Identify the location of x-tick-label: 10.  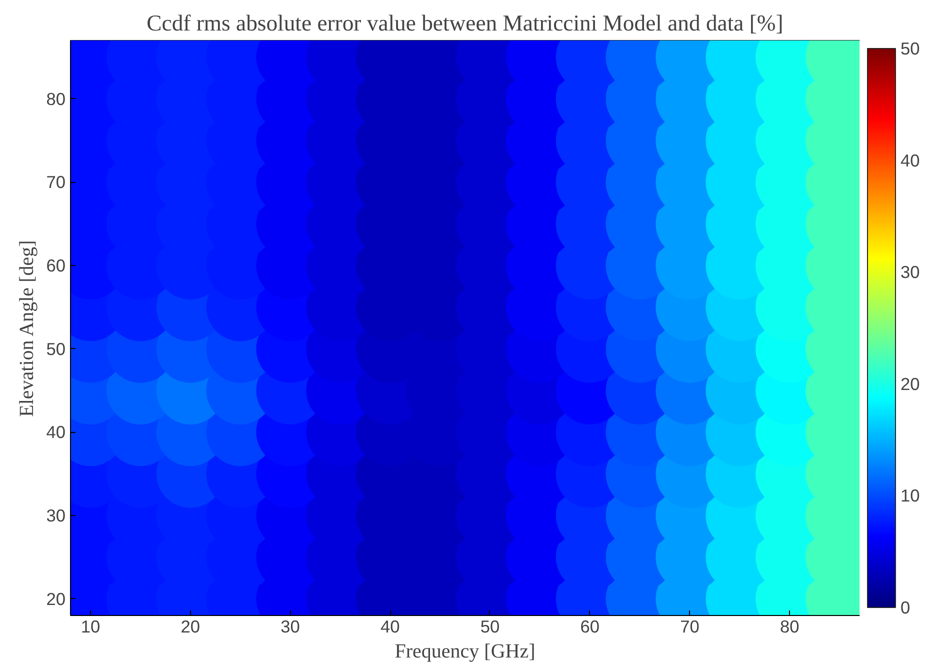
(90, 626).